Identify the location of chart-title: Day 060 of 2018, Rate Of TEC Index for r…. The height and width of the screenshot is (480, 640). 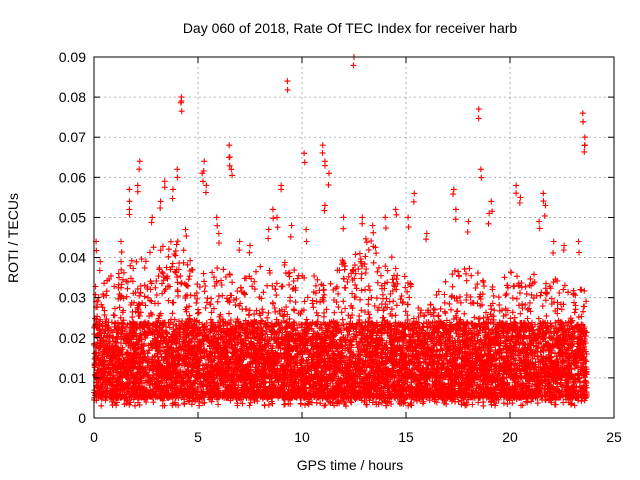
(350, 28).